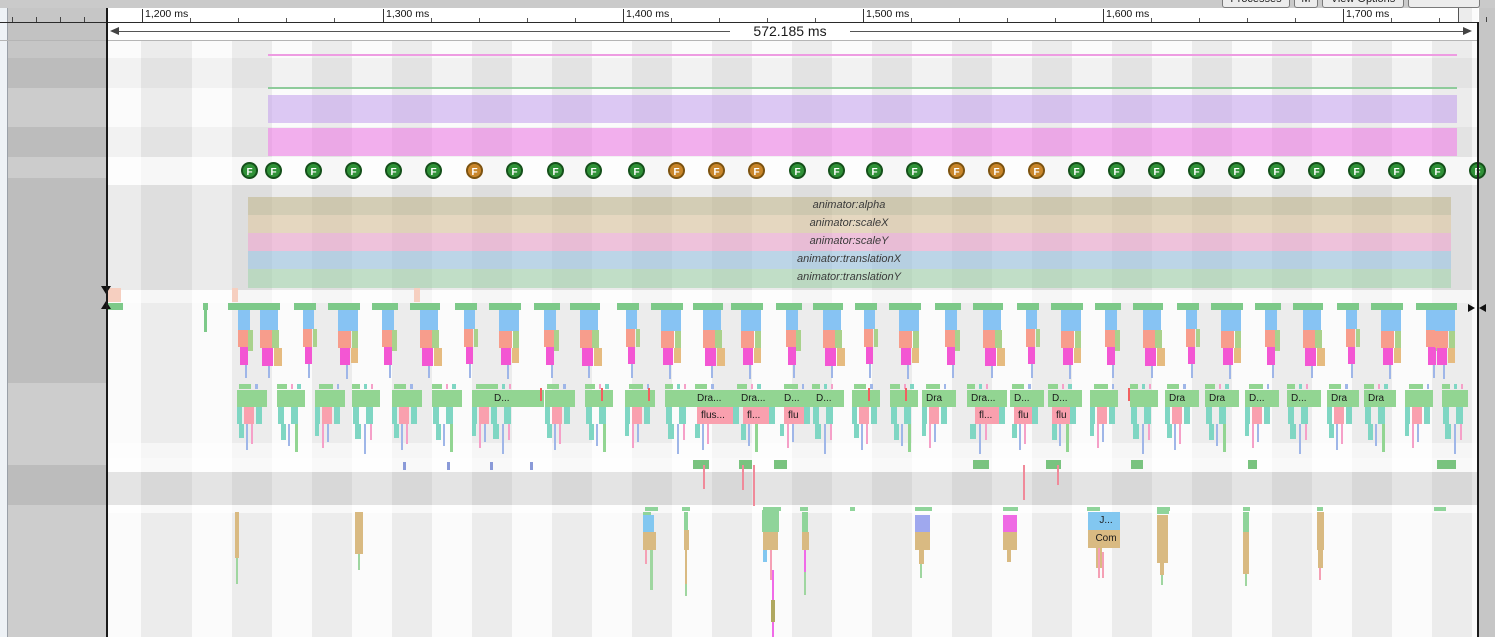  What do you see at coordinates (114, 295) in the screenshot?
I see `event-marker` at bounding box center [114, 295].